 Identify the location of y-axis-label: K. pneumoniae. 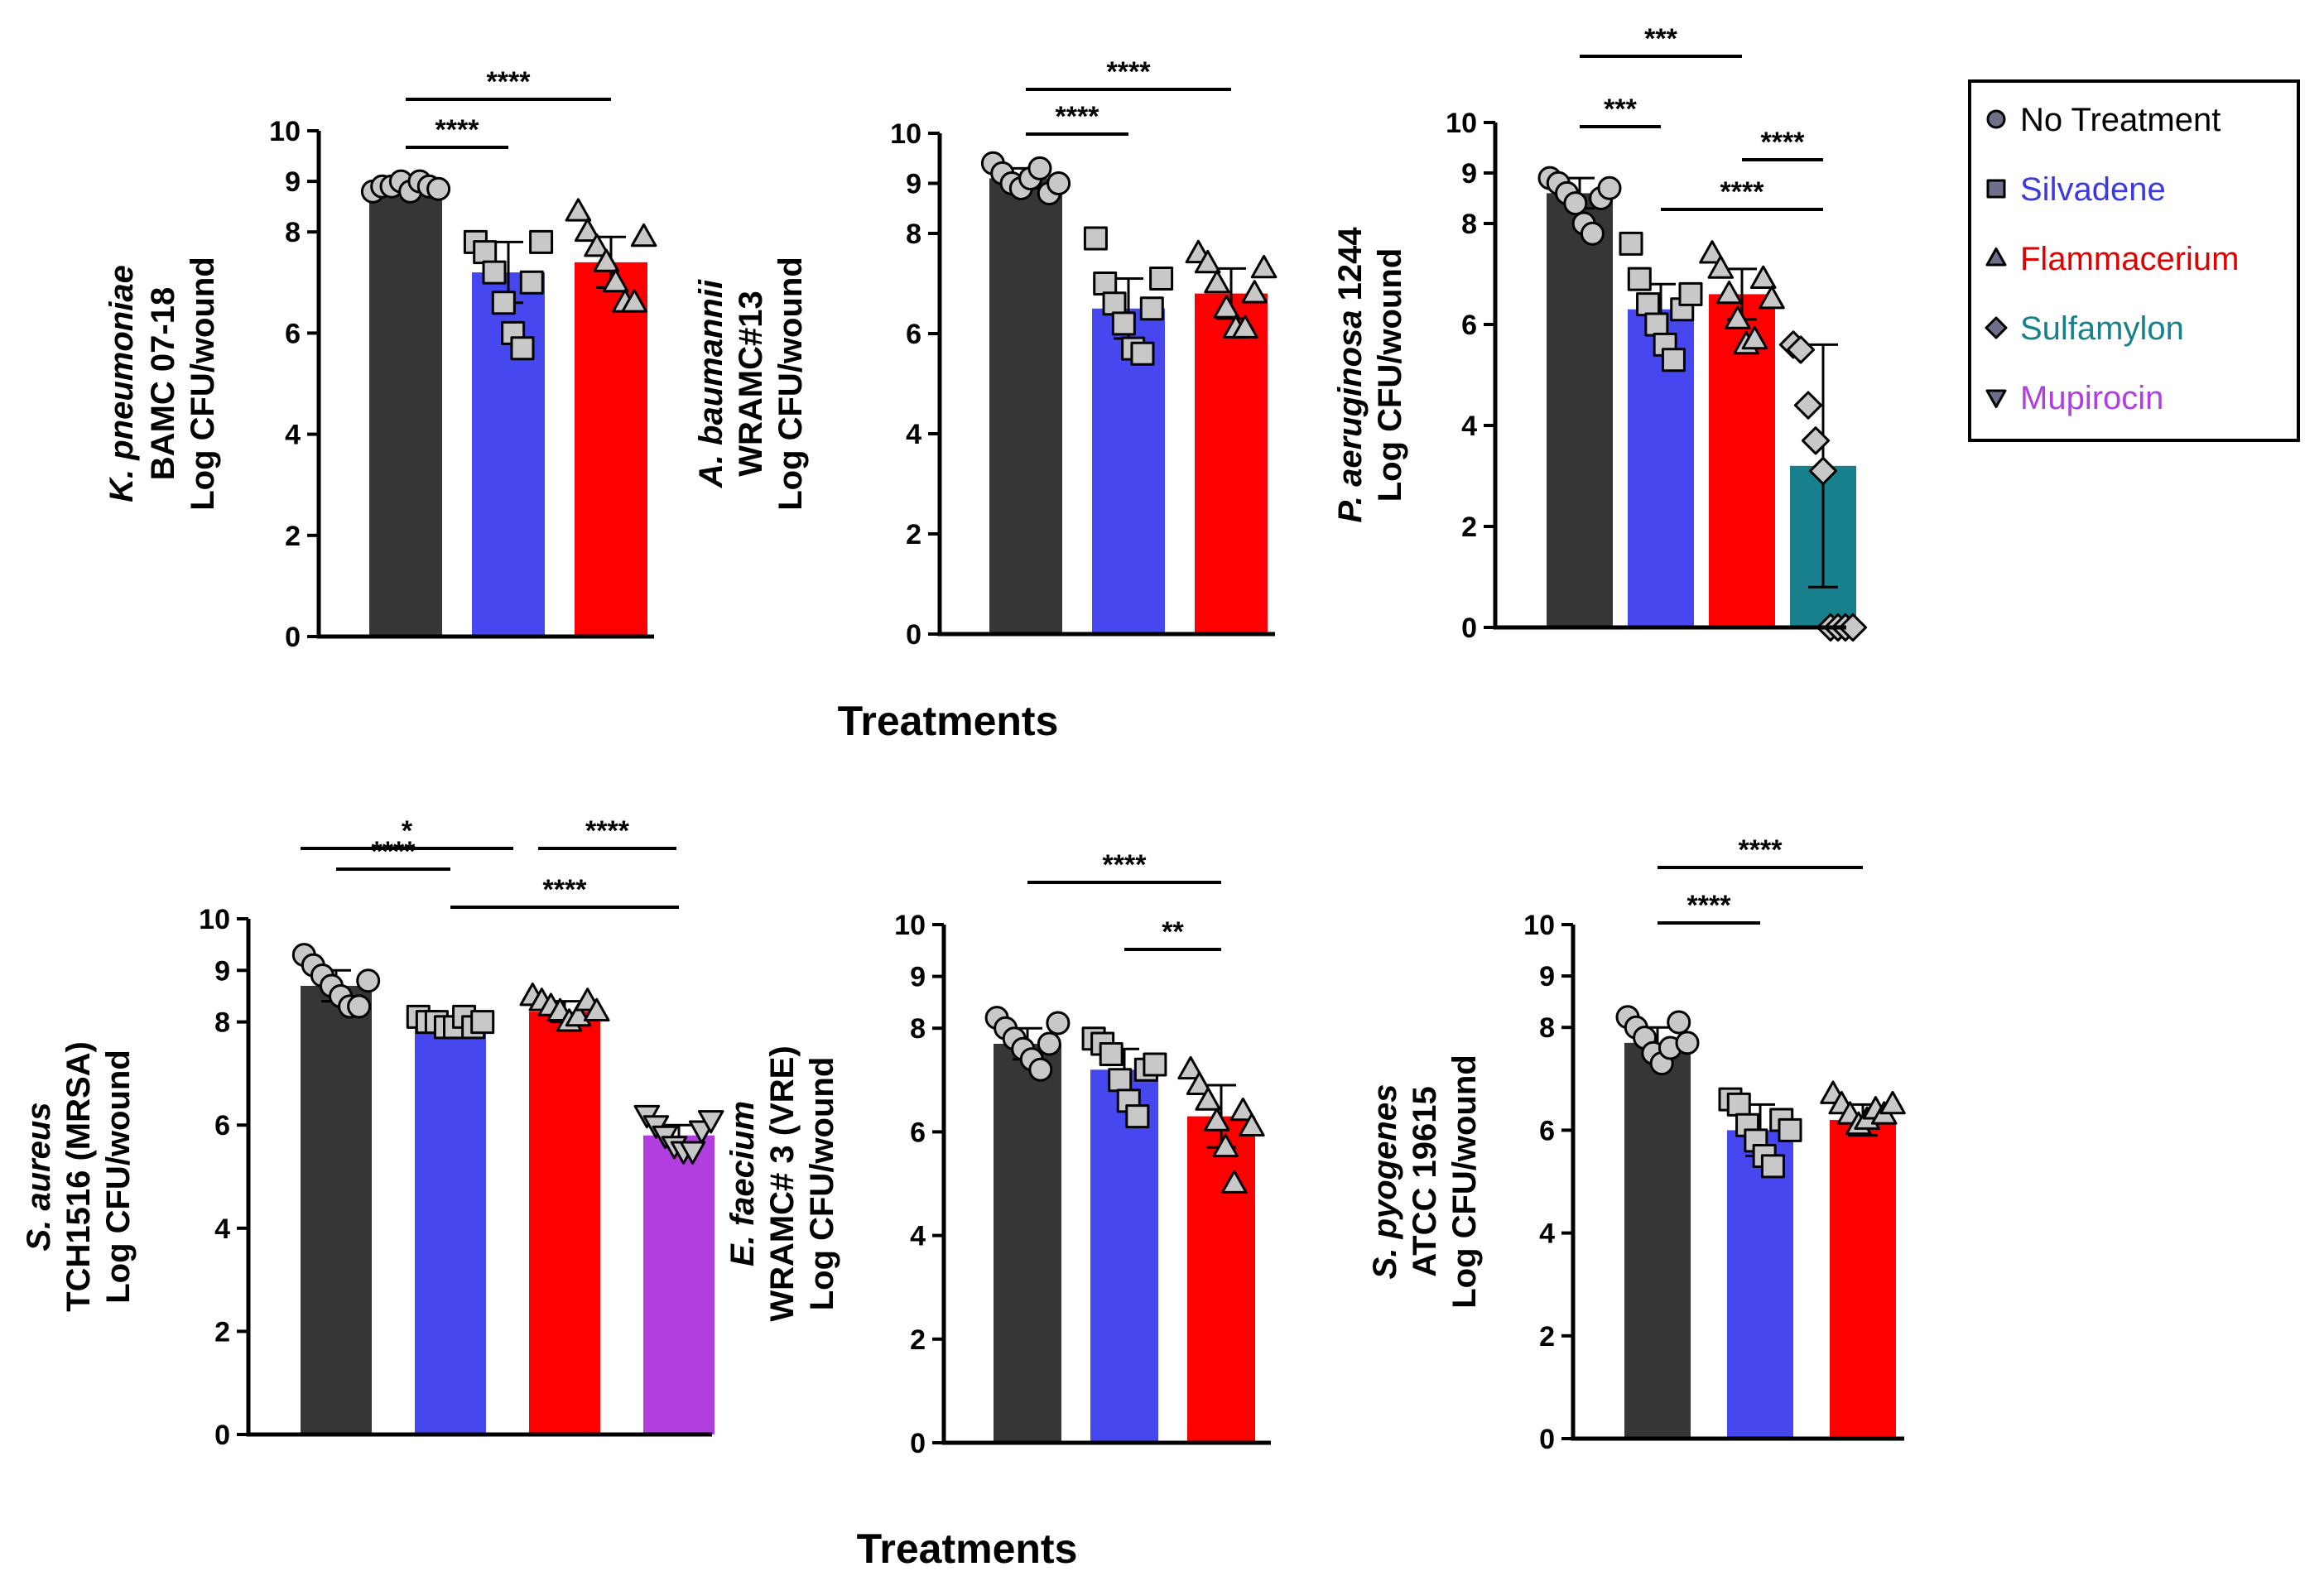
(121, 383).